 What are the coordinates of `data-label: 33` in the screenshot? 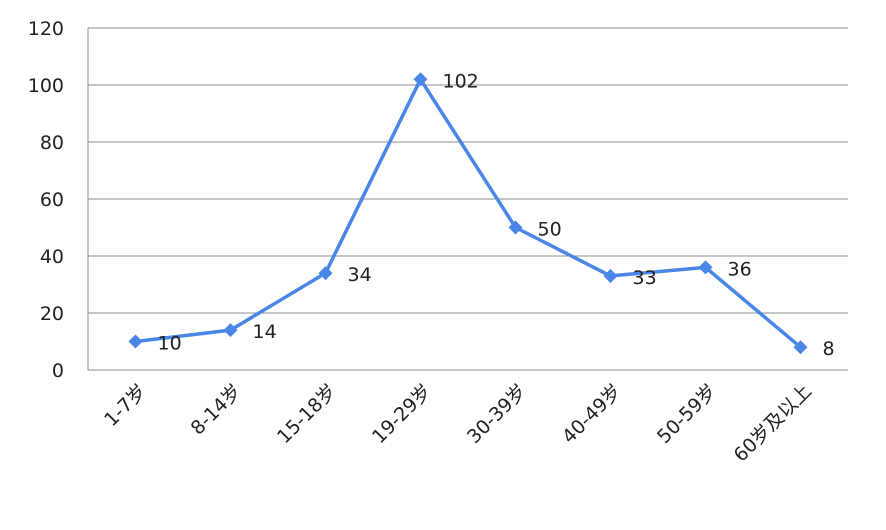 It's located at (645, 278).